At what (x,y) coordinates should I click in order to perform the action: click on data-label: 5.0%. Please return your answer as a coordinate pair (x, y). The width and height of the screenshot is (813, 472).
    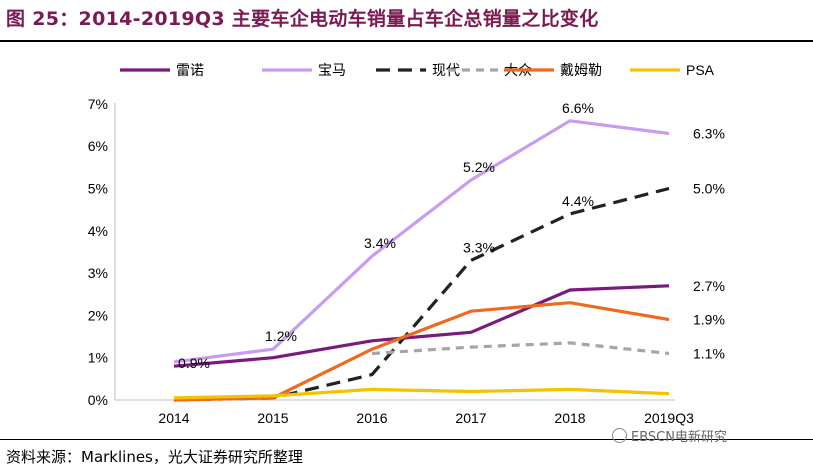
    Looking at the image, I should click on (709, 189).